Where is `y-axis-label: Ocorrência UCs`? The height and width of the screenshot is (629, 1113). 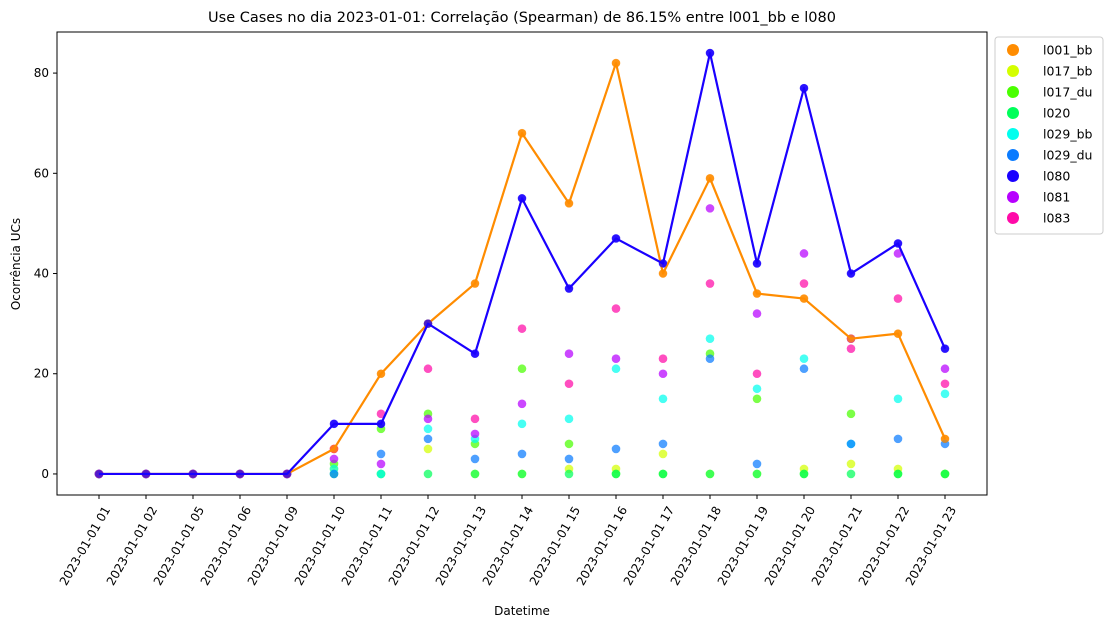
y-axis-label: Ocorrência UCs is located at coordinates (16, 264).